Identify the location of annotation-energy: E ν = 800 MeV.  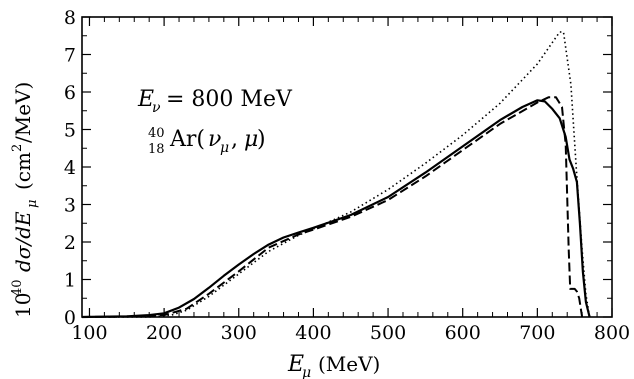
(215, 101).